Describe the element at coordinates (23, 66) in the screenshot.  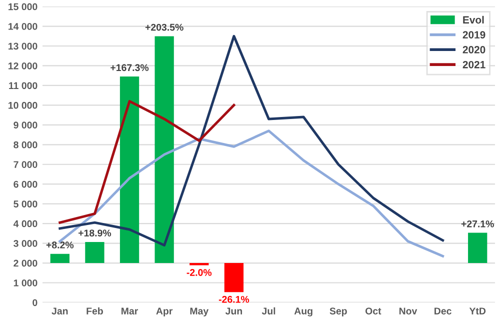
I see `y-tick-label: 12 000` at that location.